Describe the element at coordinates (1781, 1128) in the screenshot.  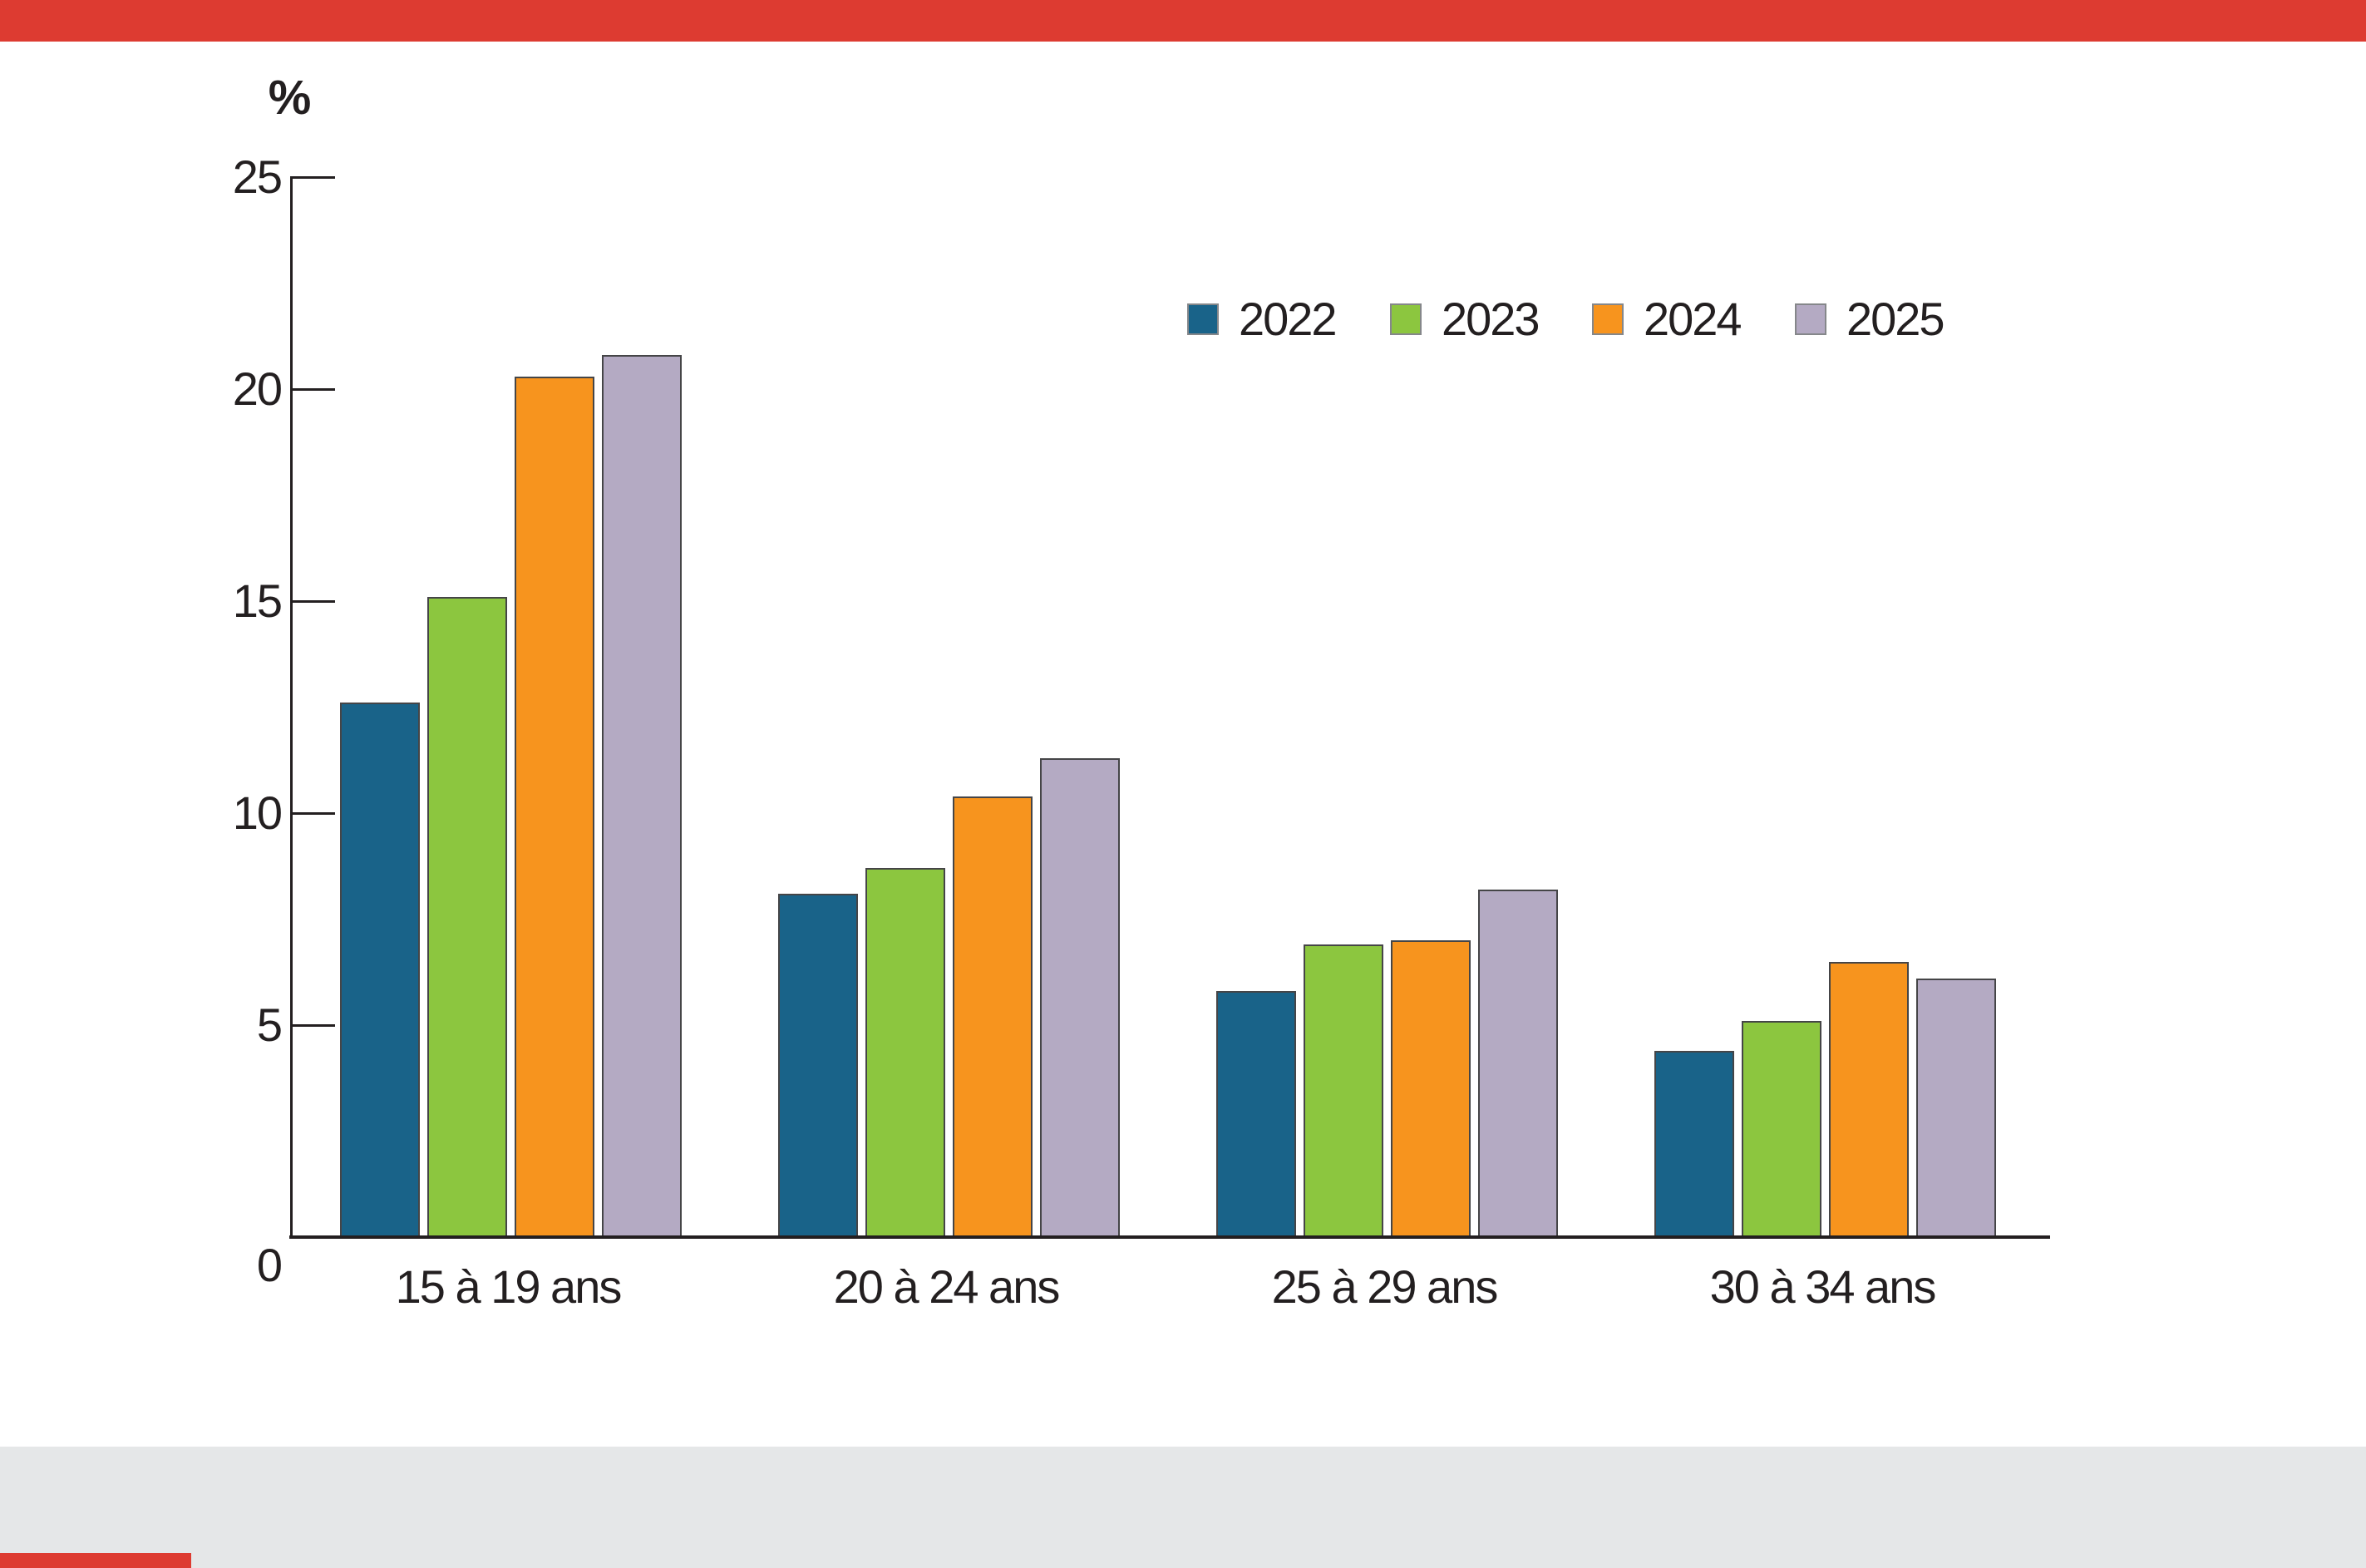
I see `bar-2023-30-à-34-ans` at that location.